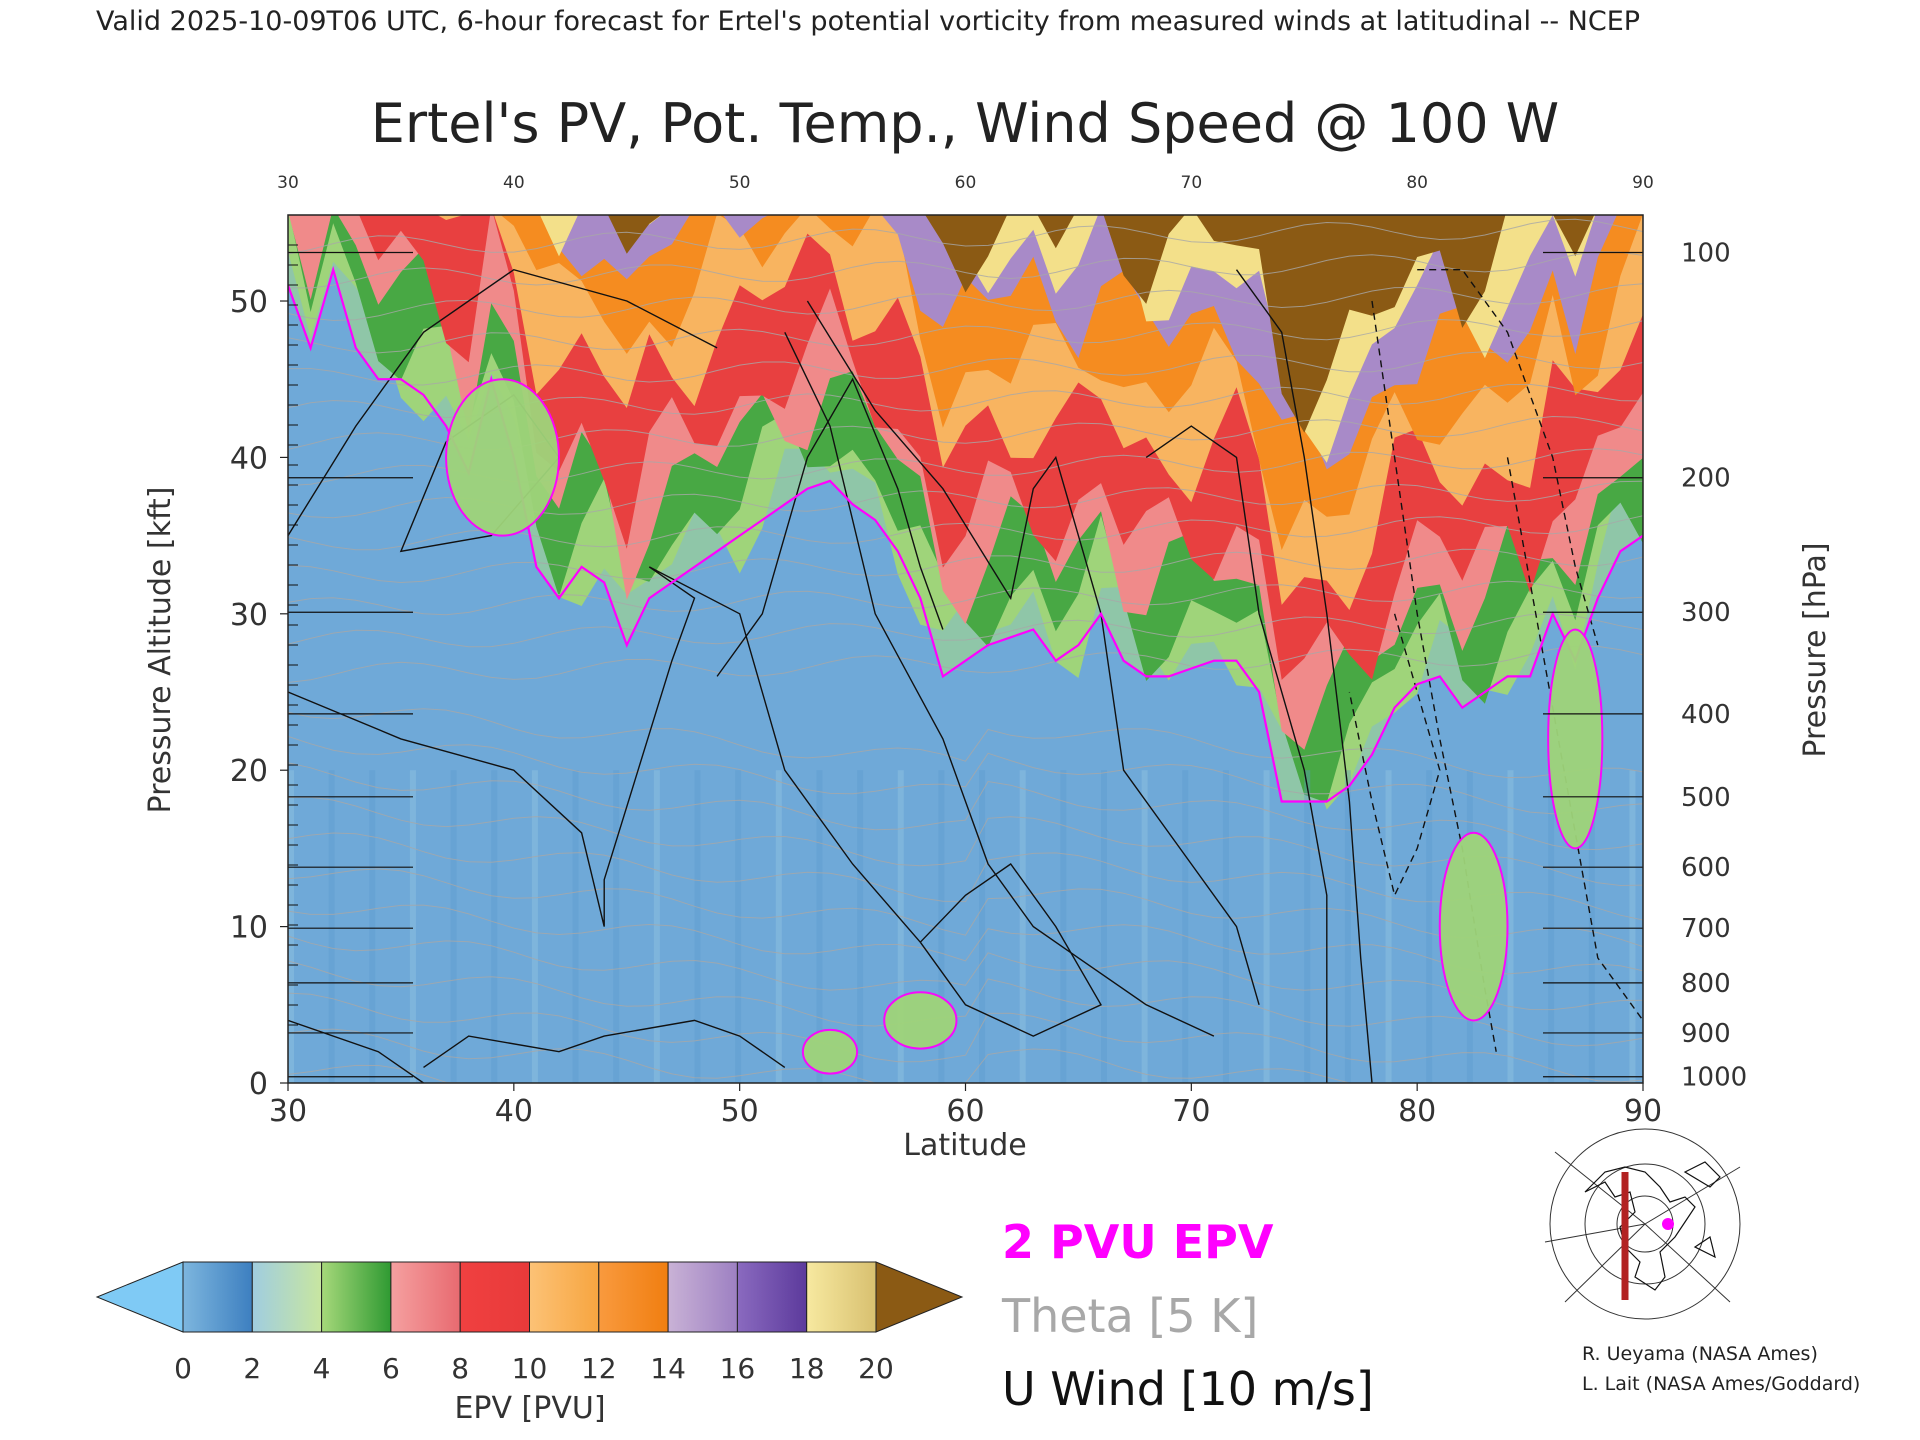 The width and height of the screenshot is (1920, 1440). What do you see at coordinates (249, 615) in the screenshot?
I see `y-tick-label: 30` at bounding box center [249, 615].